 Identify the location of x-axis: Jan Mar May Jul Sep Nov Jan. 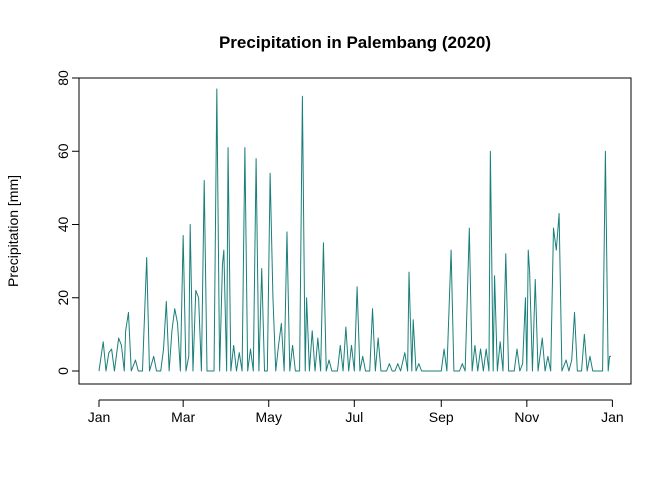
(356, 412).